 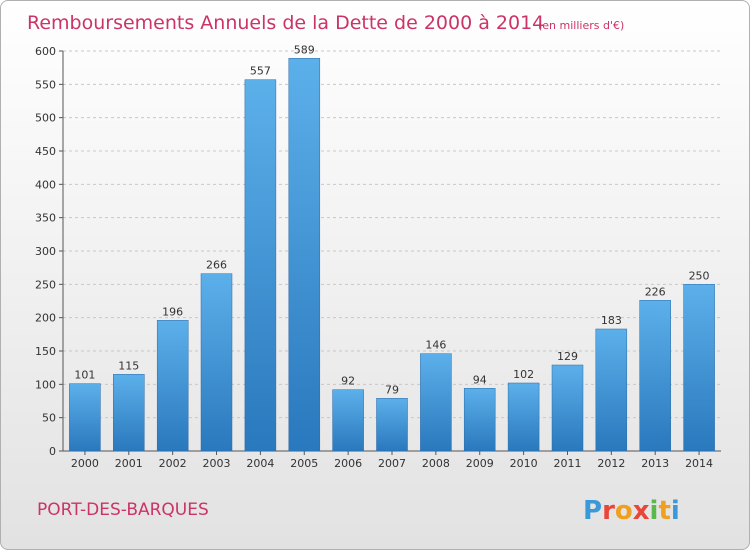 I want to click on y-axis: 0 50 100 150 200 250 300 350 400 450 500 550 600, so click(x=49, y=251).